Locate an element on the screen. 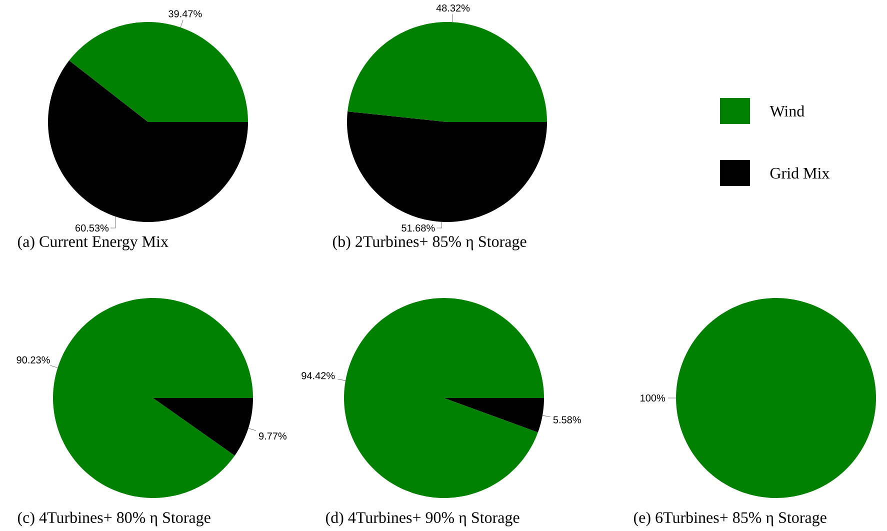 Image resolution: width=887 pixels, height=531 pixels. data-label: 90.23% is located at coordinates (33, 360).